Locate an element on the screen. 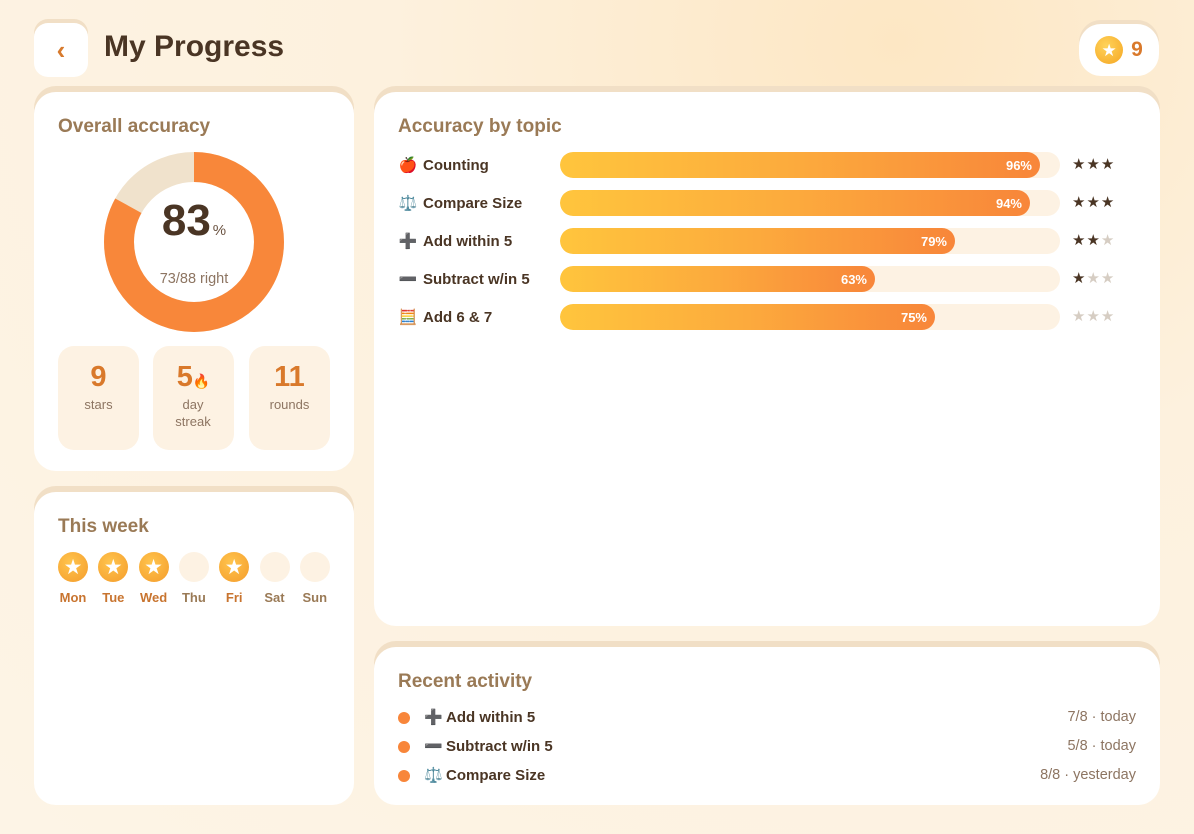 This screenshot has height=834, width=1194. day-label: Sat is located at coordinates (274, 597).